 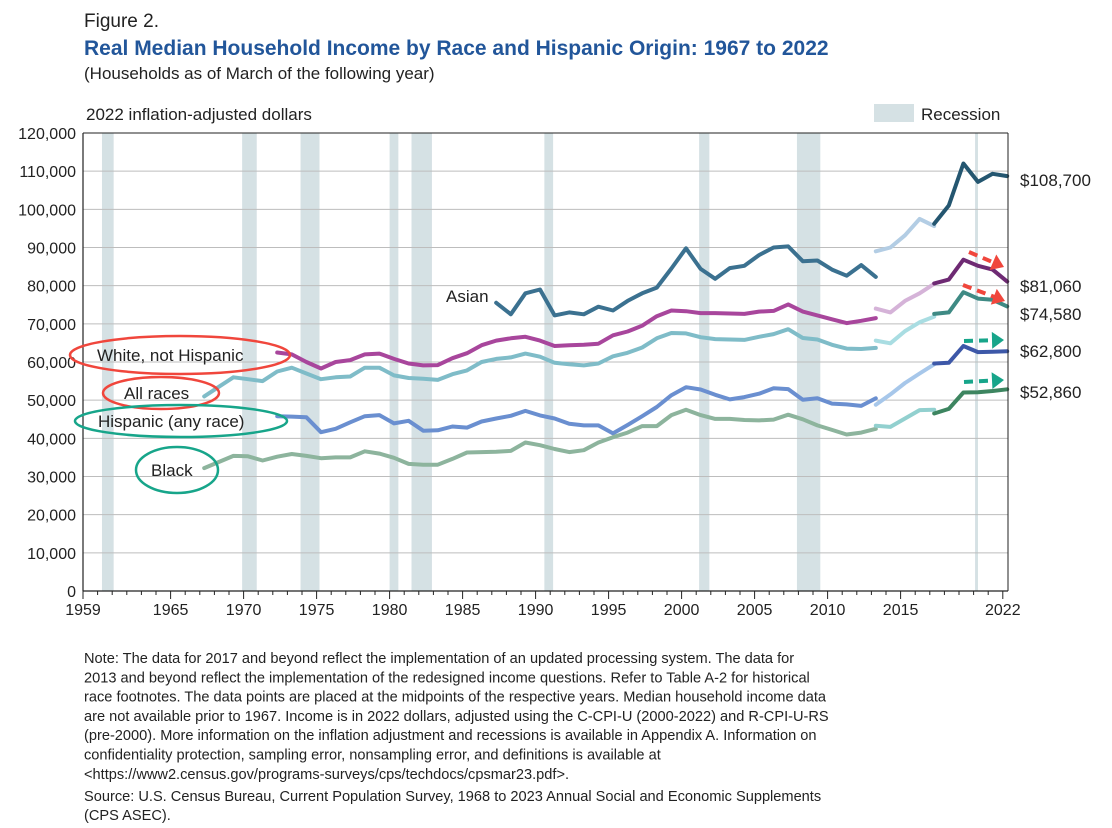 What do you see at coordinates (51, 516) in the screenshot?
I see `y-tick-label: 20,000` at bounding box center [51, 516].